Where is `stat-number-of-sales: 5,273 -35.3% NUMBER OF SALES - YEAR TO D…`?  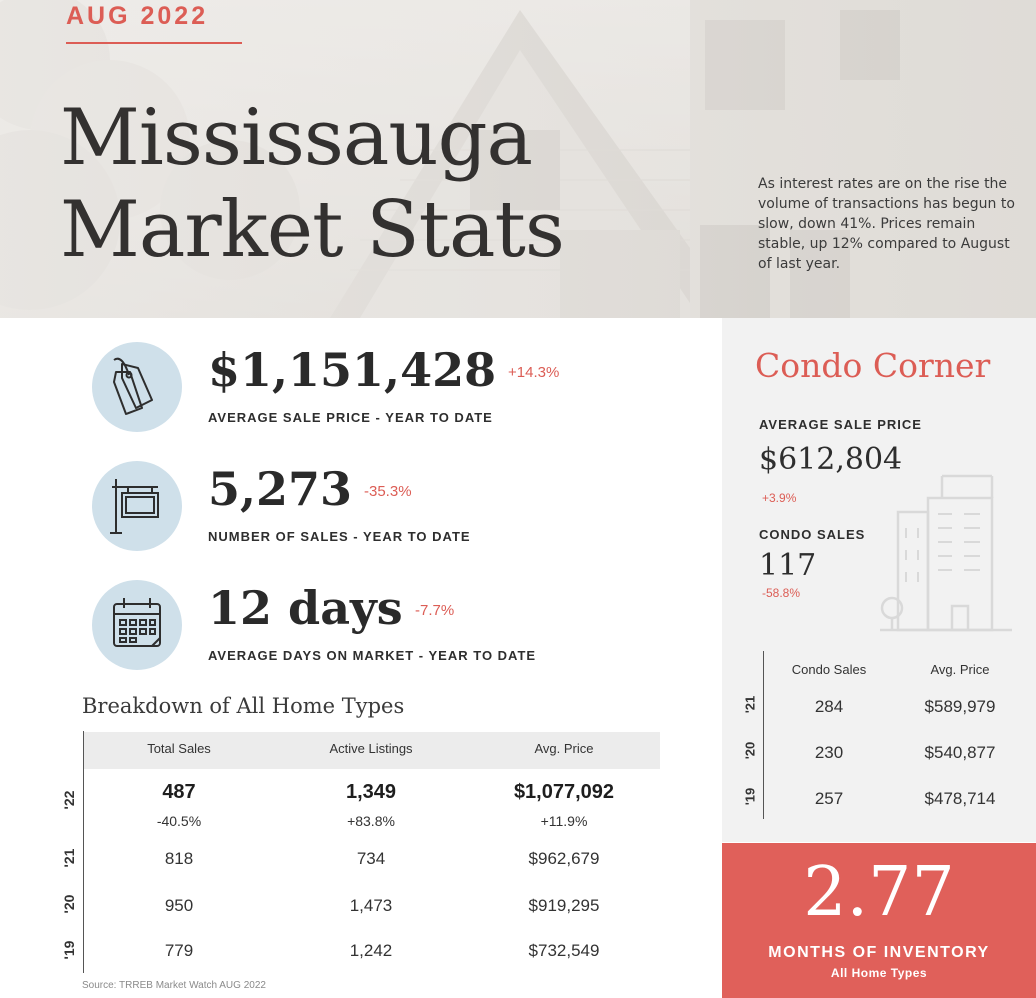
stat-number-of-sales: 5,273 -35.3% NUMBER OF SALES - YEAR TO D… is located at coordinates (392, 511).